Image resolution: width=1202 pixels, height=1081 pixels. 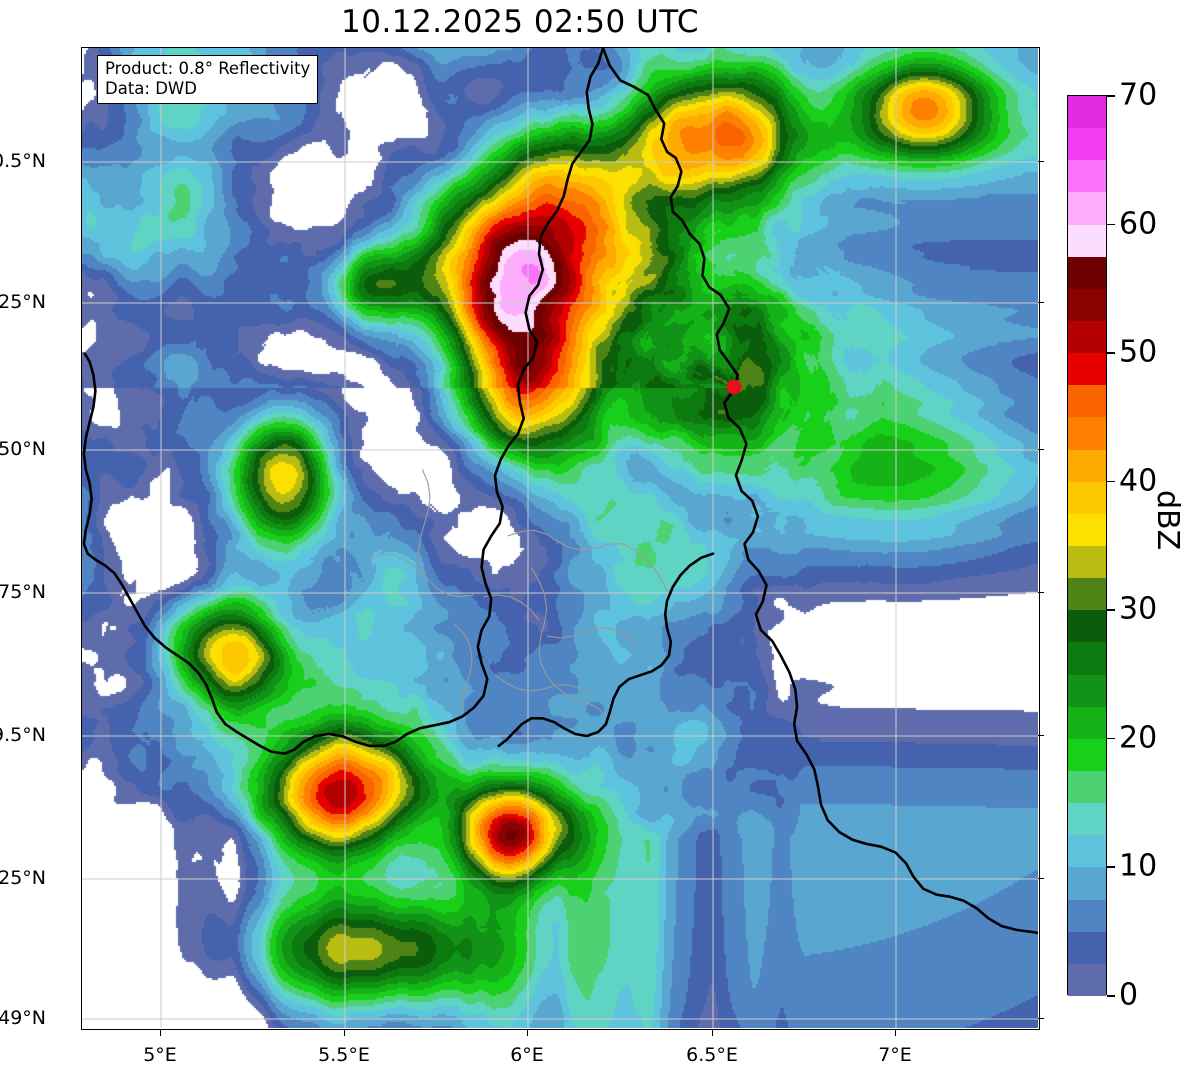 I want to click on y-tick-label-5: 49.25°N, so click(x=23, y=878).